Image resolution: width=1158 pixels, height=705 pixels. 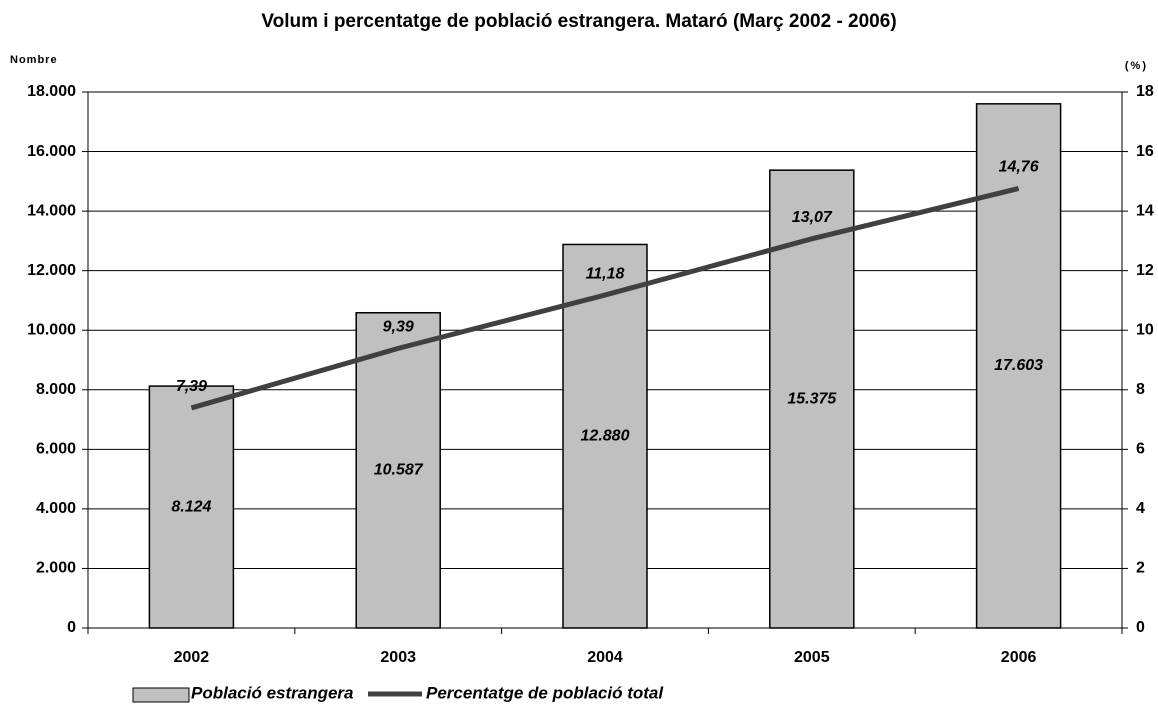 I want to click on y-tick-label: 6.000, so click(x=56, y=449).